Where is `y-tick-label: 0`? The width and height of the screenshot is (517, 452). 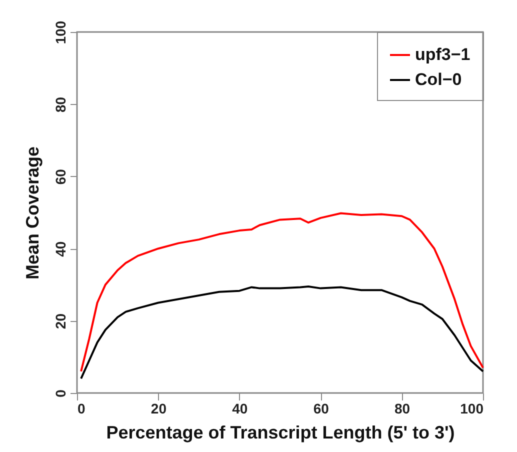 y-tick-label: 0 is located at coordinates (60, 393).